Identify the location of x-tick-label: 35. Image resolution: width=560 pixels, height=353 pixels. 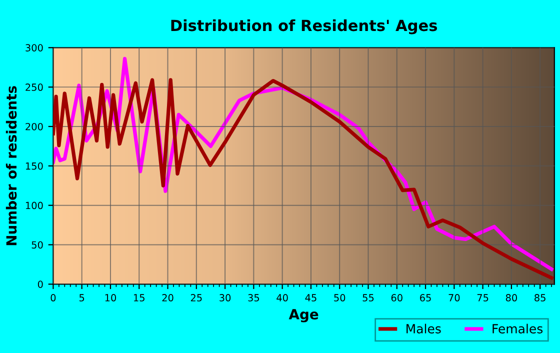
(254, 298).